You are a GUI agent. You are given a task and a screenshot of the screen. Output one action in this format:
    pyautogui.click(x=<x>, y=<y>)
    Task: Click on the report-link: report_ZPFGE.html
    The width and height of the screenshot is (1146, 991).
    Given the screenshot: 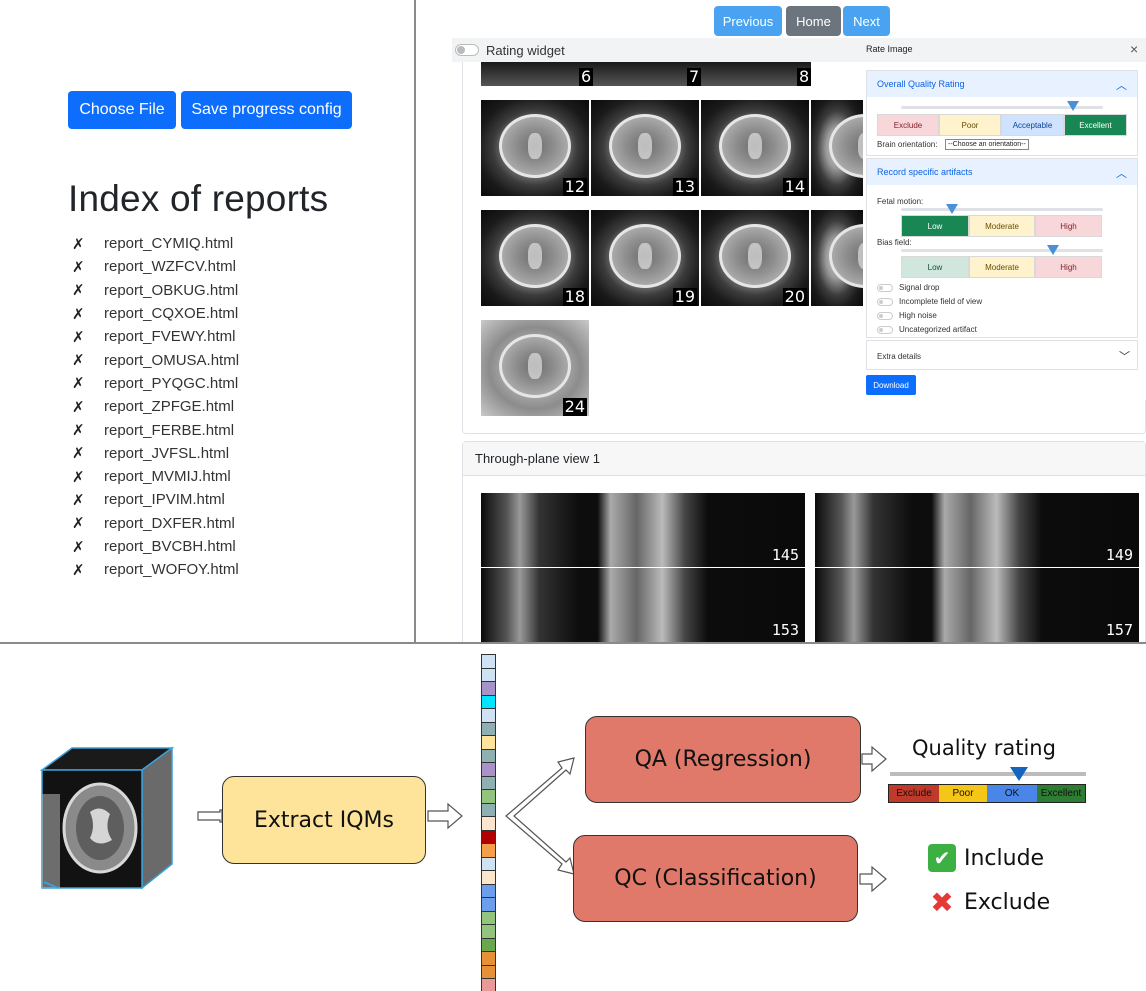 What is the action you would take?
    pyautogui.click(x=169, y=407)
    